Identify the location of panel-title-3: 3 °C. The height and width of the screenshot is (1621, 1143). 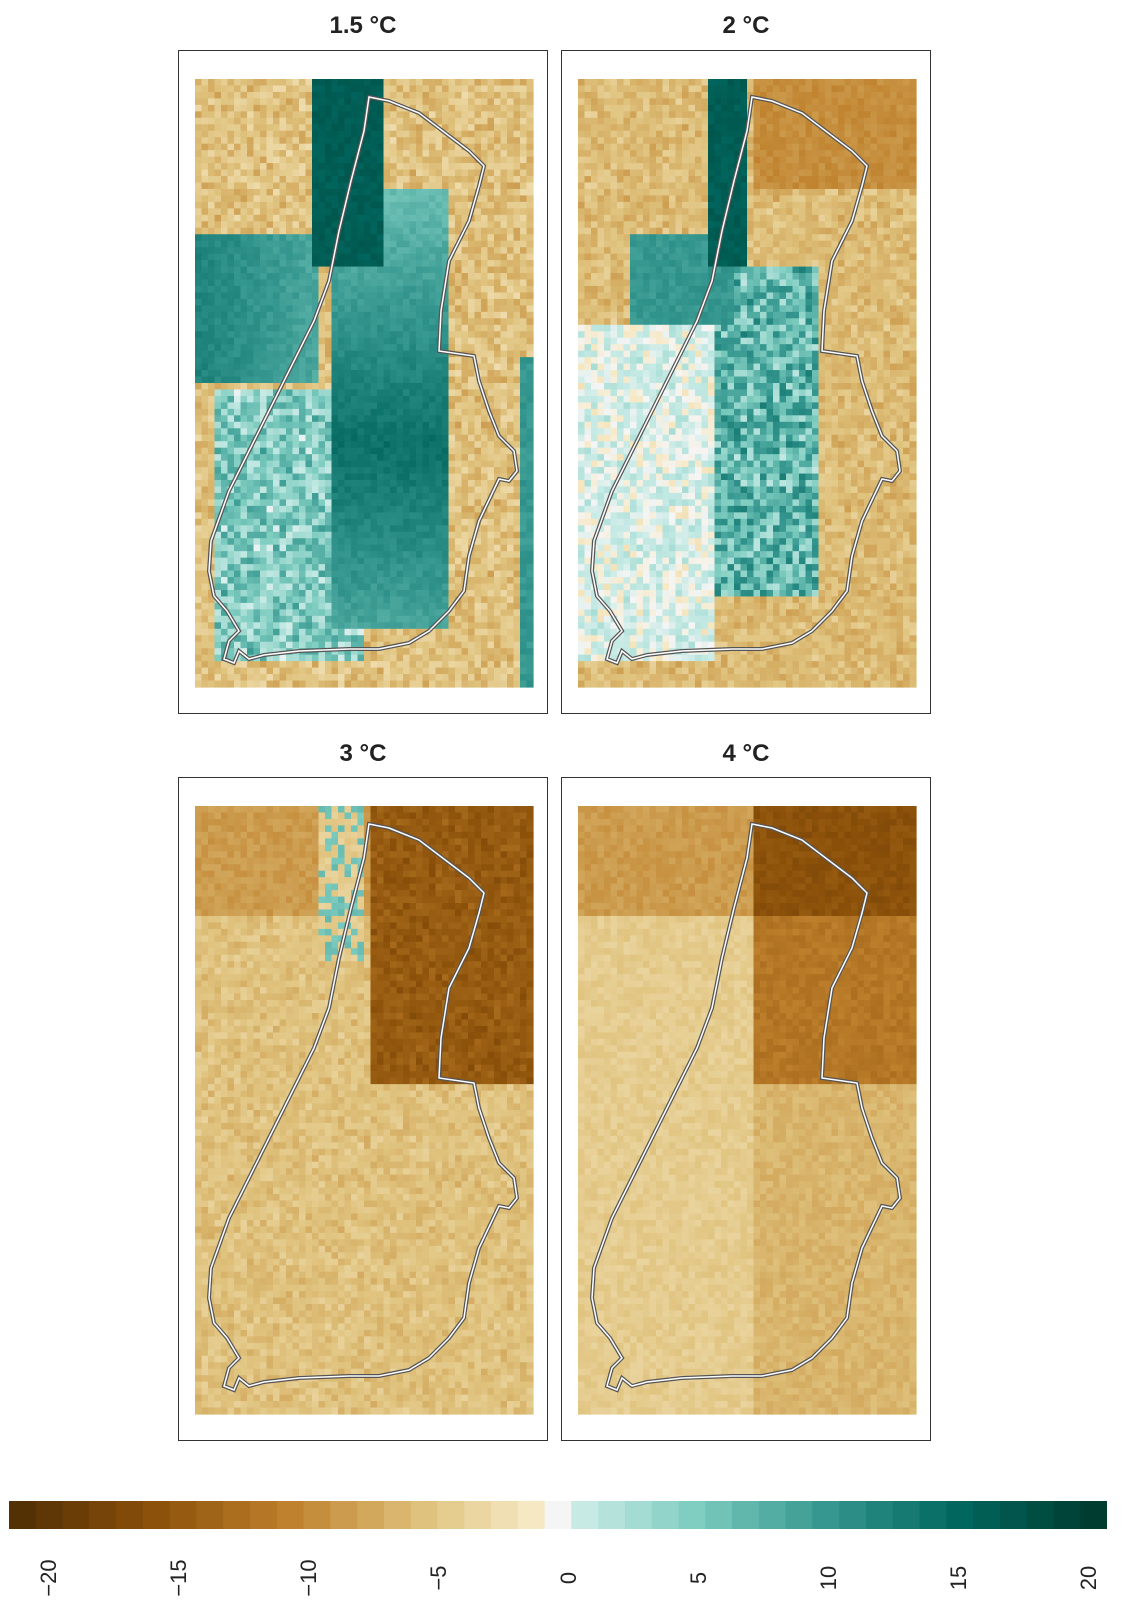
(363, 753).